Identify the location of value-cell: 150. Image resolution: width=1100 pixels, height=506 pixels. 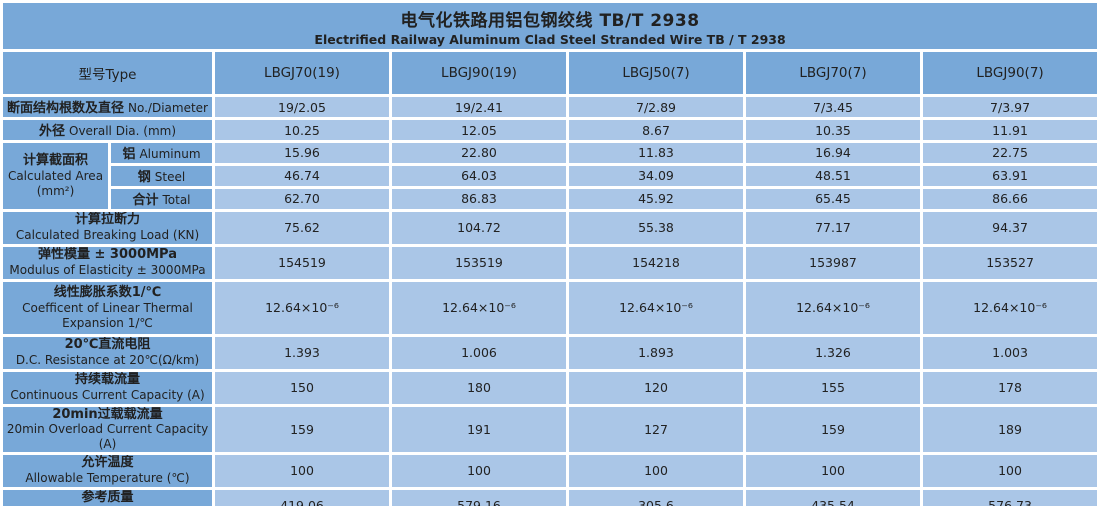
(302, 387).